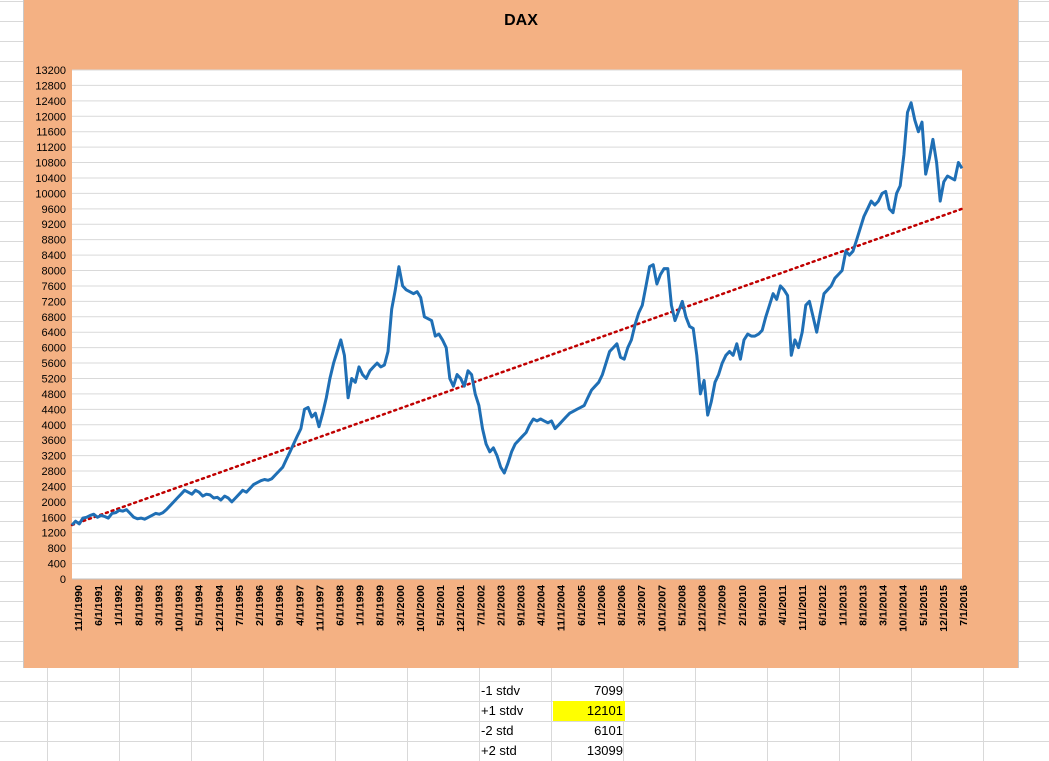 The image size is (1049, 761). I want to click on x-tick-label: 5/1/2015, so click(924, 605).